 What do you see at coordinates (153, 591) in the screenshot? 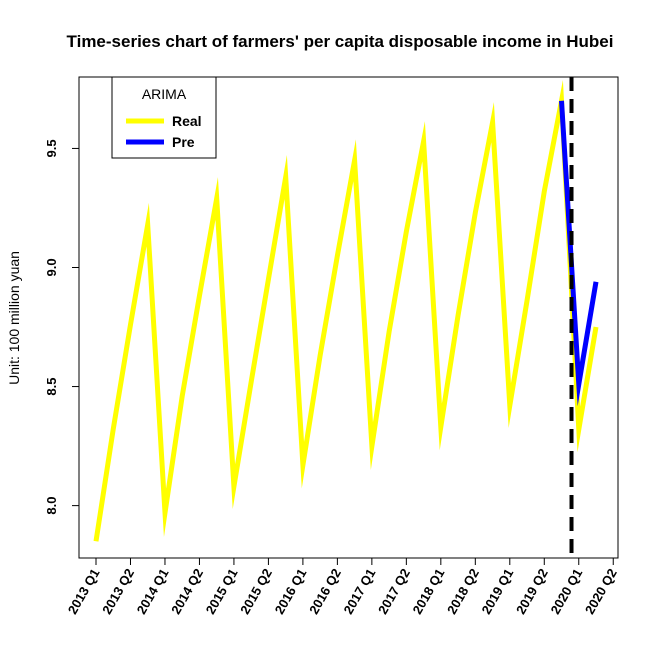
I see `x-tick-label: 2014 Q1` at bounding box center [153, 591].